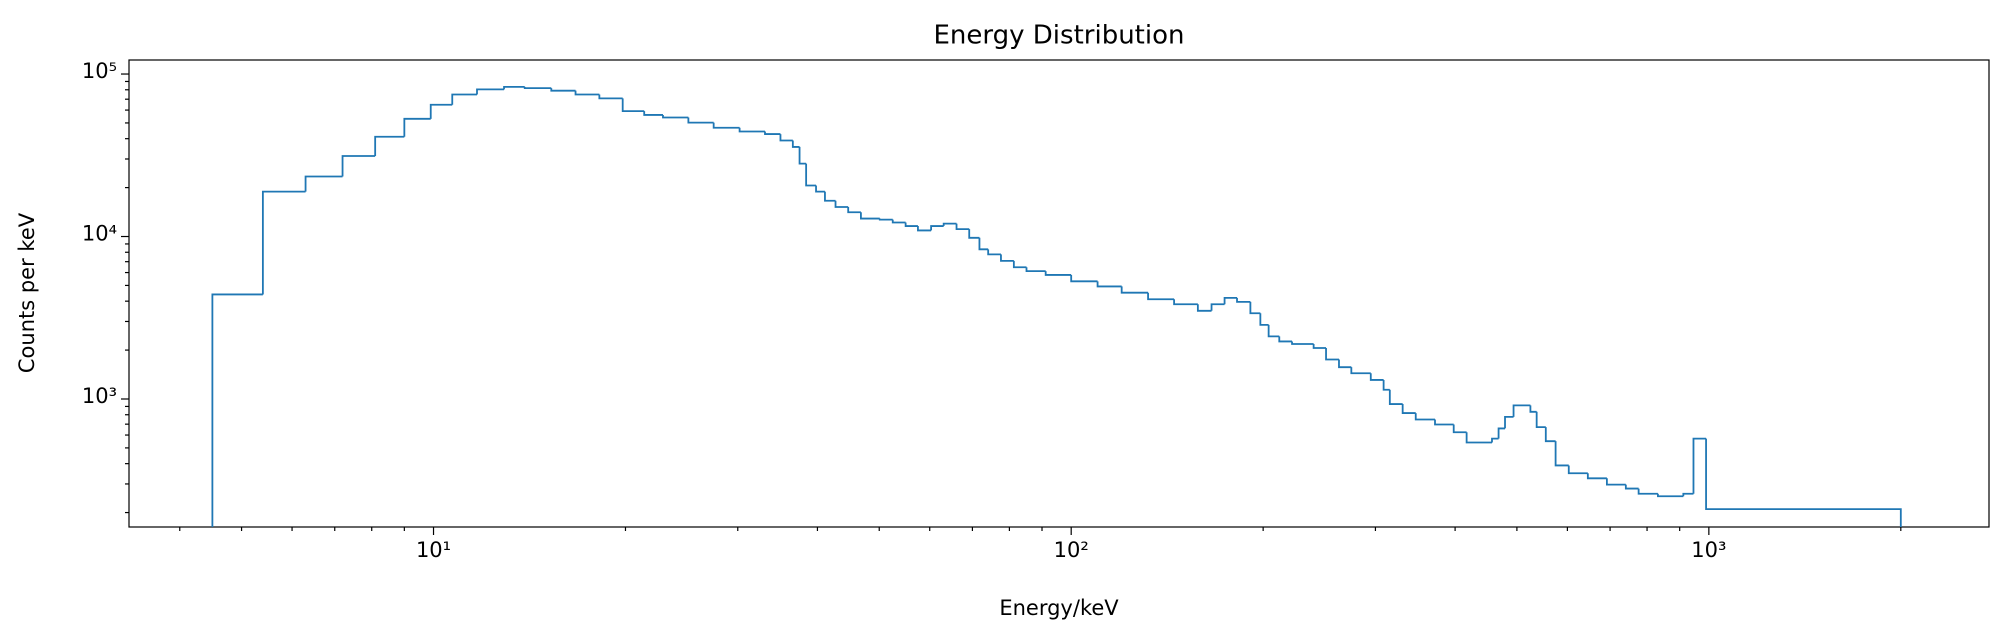 The width and height of the screenshot is (1999, 640). Describe the element at coordinates (99, 396) in the screenshot. I see `y-tick-label: 10³` at that location.